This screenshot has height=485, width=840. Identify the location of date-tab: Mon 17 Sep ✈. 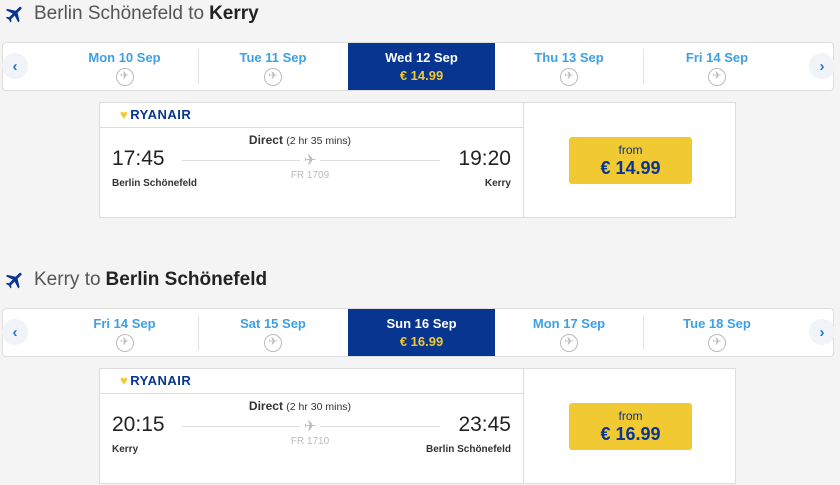
(569, 332).